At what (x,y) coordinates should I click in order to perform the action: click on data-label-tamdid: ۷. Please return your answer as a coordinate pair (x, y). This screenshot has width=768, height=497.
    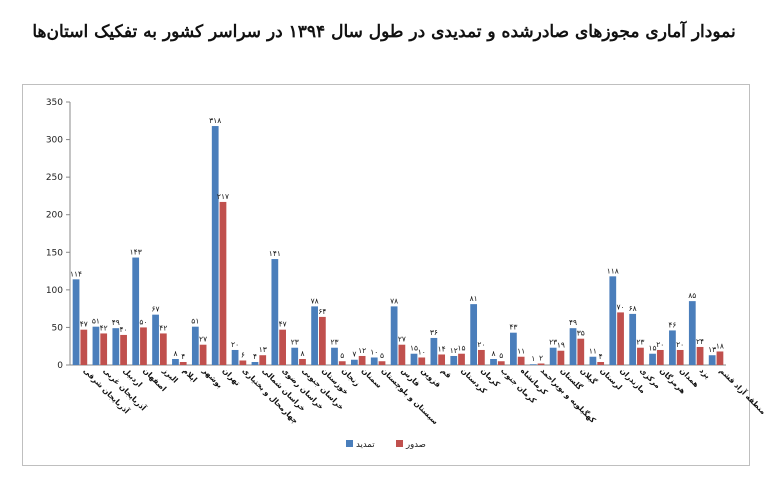
    Looking at the image, I should click on (354, 354).